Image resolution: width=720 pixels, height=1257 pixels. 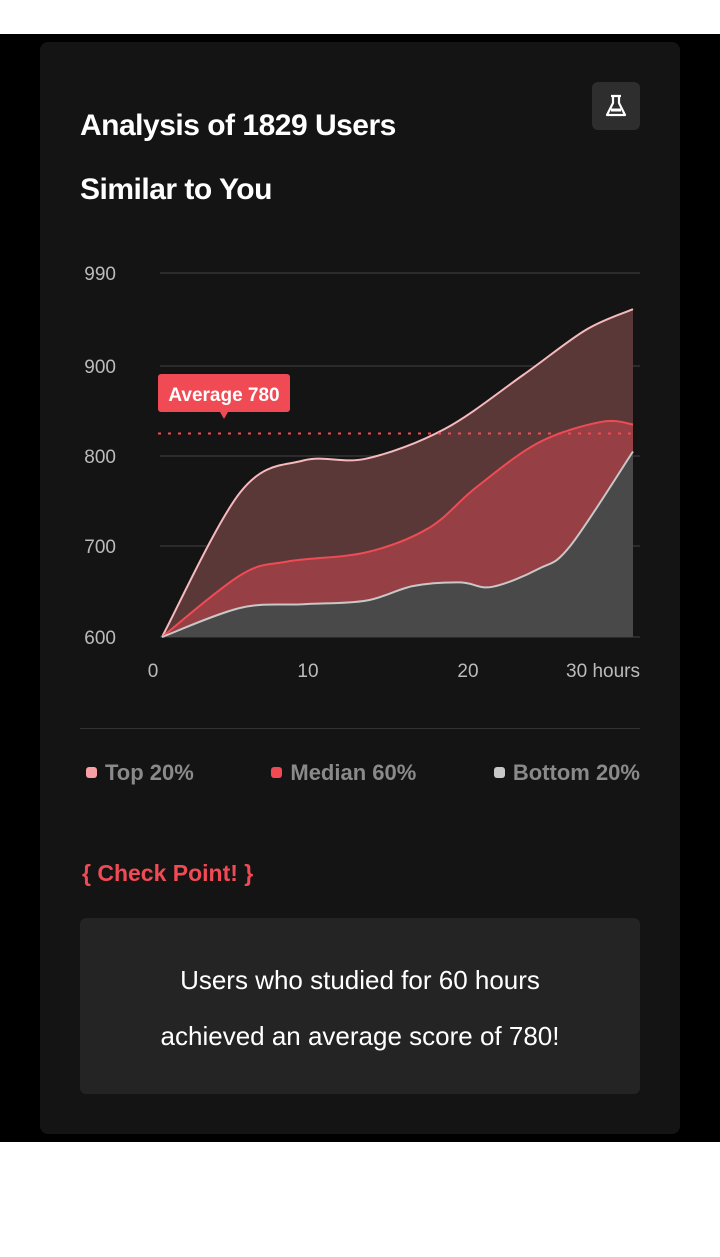 I want to click on average-label: Average 780, so click(x=223, y=395).